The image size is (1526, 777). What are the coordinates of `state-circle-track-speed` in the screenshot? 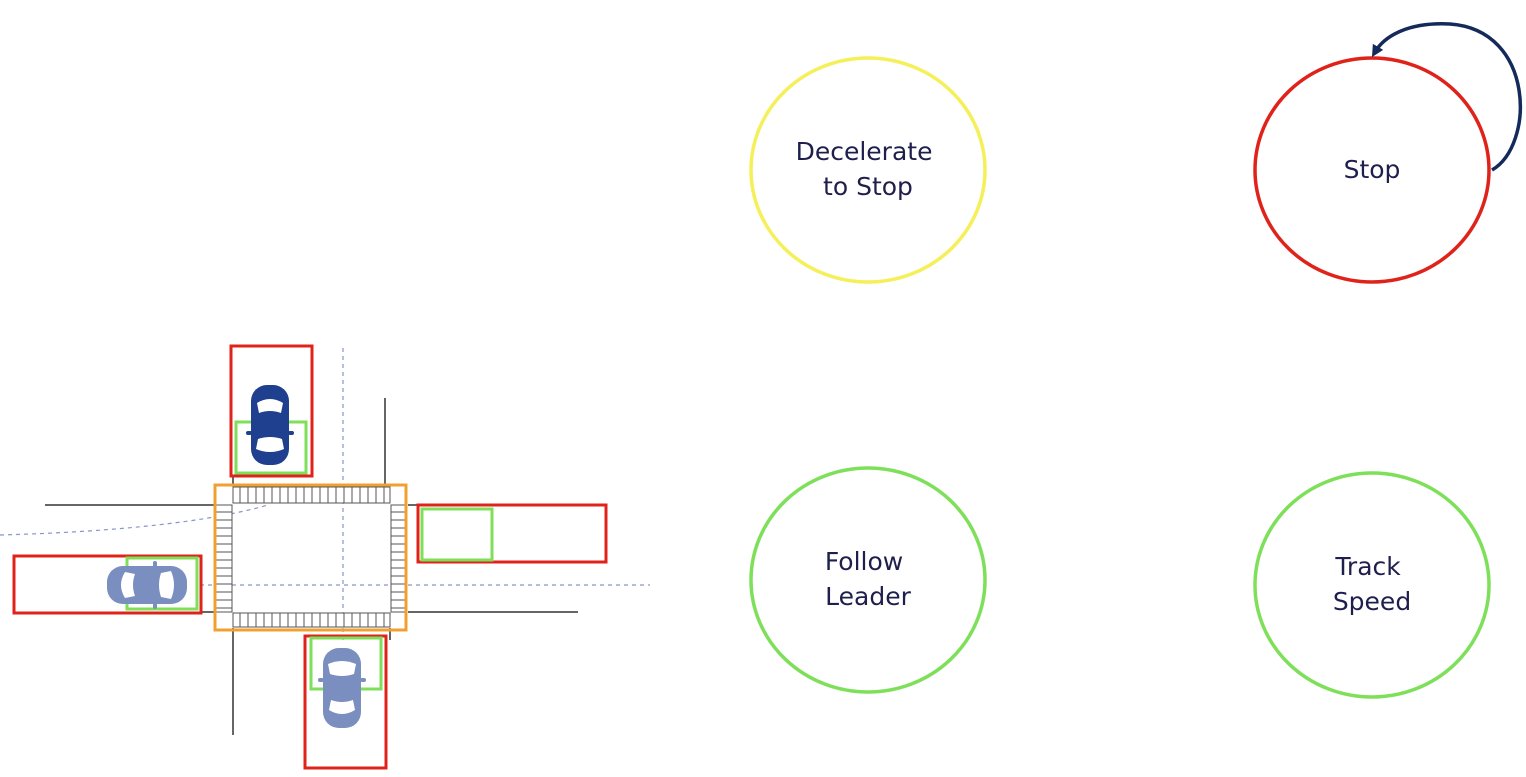 It's located at (1372, 585).